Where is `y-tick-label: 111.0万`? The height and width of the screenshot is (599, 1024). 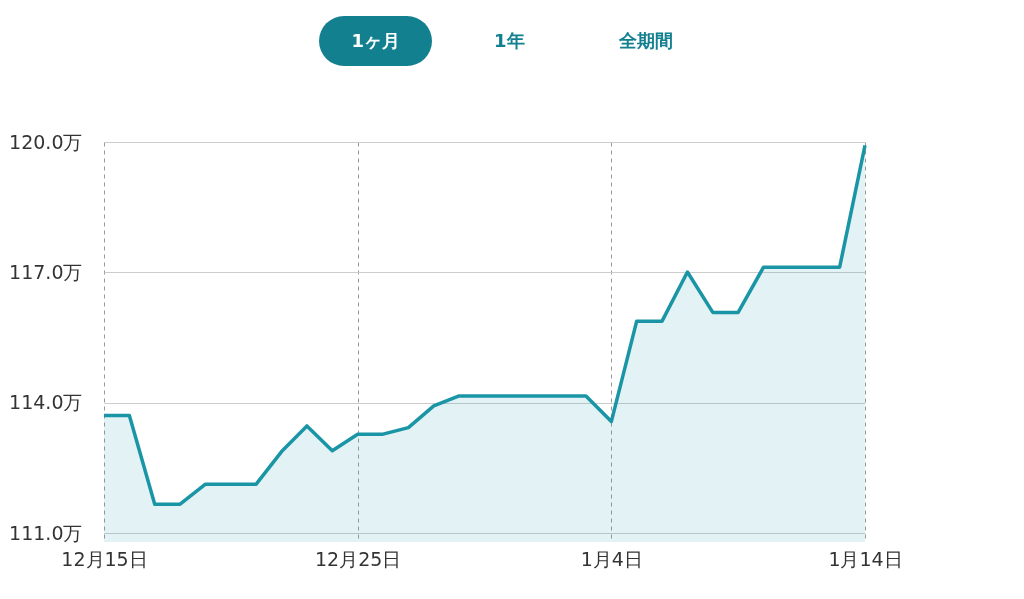 y-tick-label: 111.0万 is located at coordinates (46, 532).